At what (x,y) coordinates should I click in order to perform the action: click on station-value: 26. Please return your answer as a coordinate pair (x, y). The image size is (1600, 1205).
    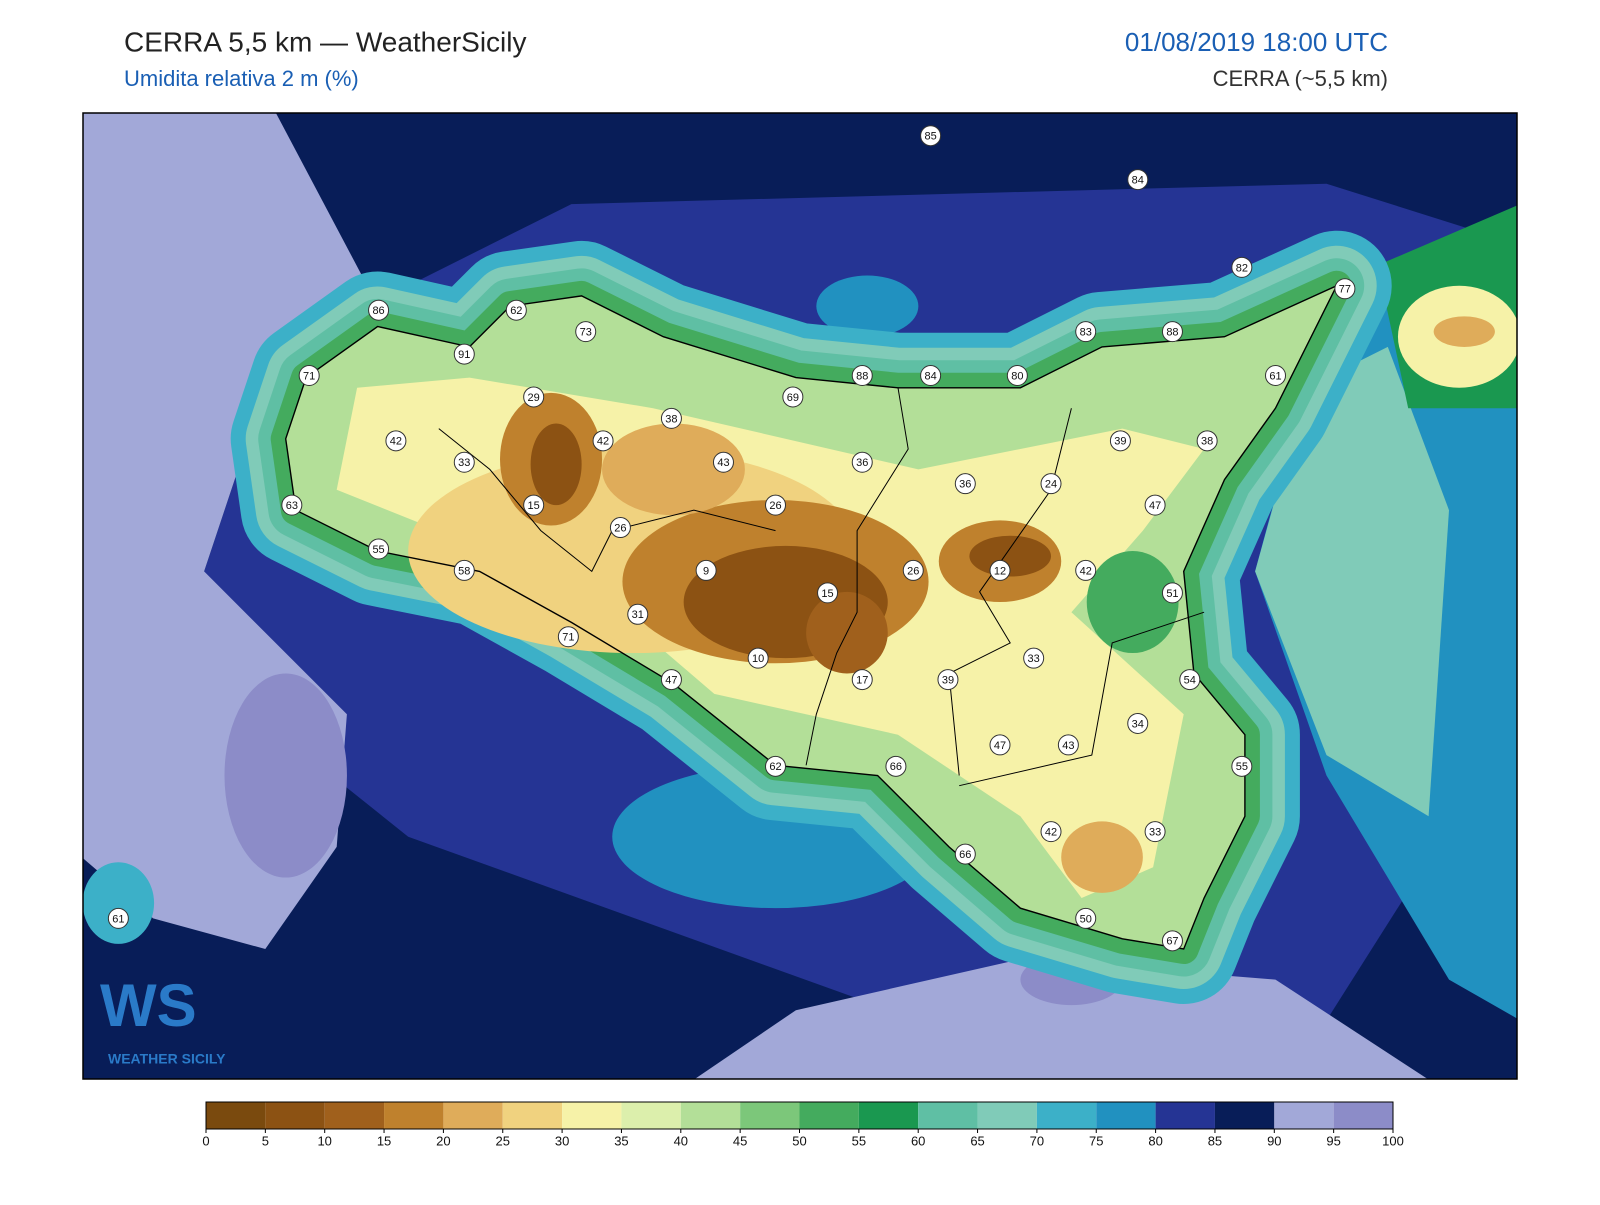
    Looking at the image, I should click on (913, 571).